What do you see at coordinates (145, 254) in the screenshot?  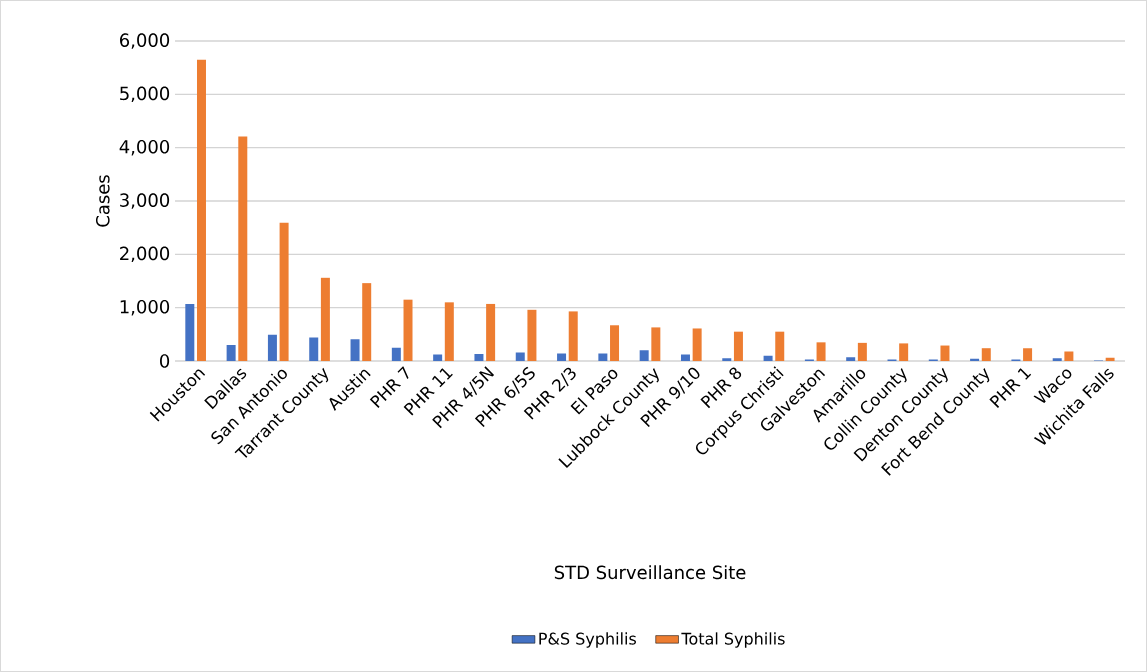 I see `y-tick-label: 2,000` at bounding box center [145, 254].